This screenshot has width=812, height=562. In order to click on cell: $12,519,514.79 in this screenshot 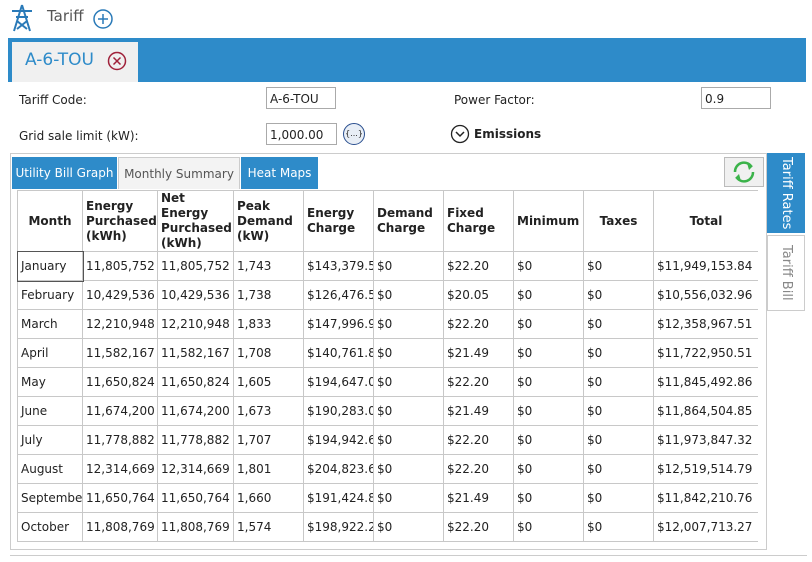, I will do `click(705, 469)`.